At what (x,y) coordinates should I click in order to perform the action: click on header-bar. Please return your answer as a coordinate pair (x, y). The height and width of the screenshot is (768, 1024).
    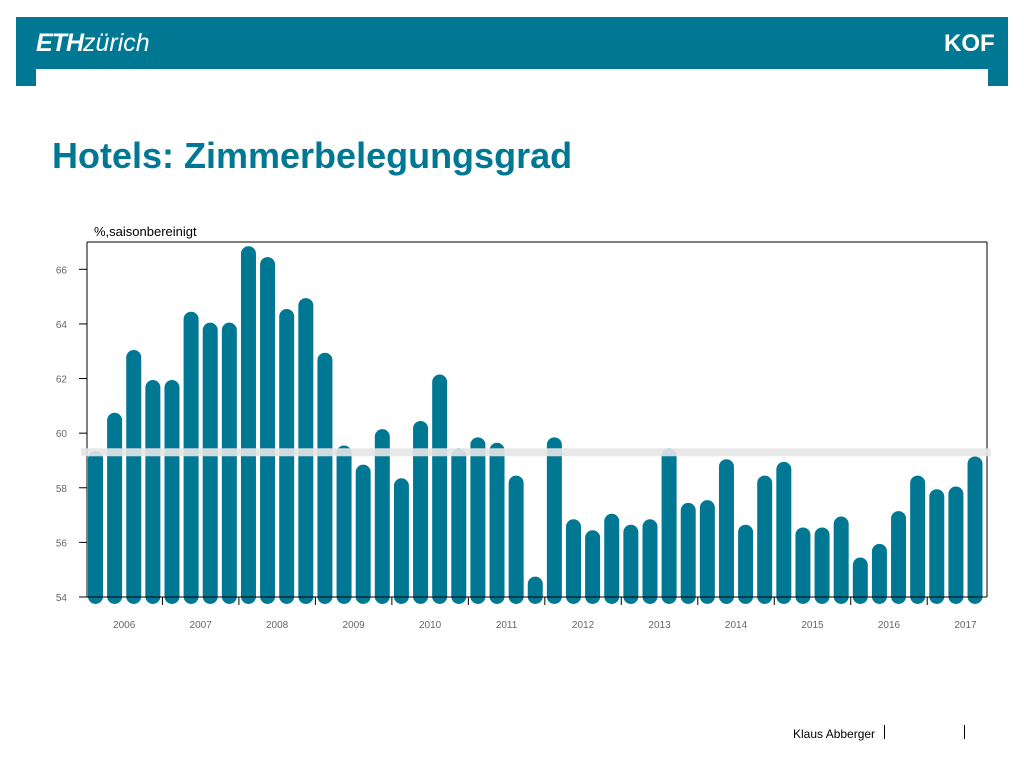
    Looking at the image, I should click on (512, 43).